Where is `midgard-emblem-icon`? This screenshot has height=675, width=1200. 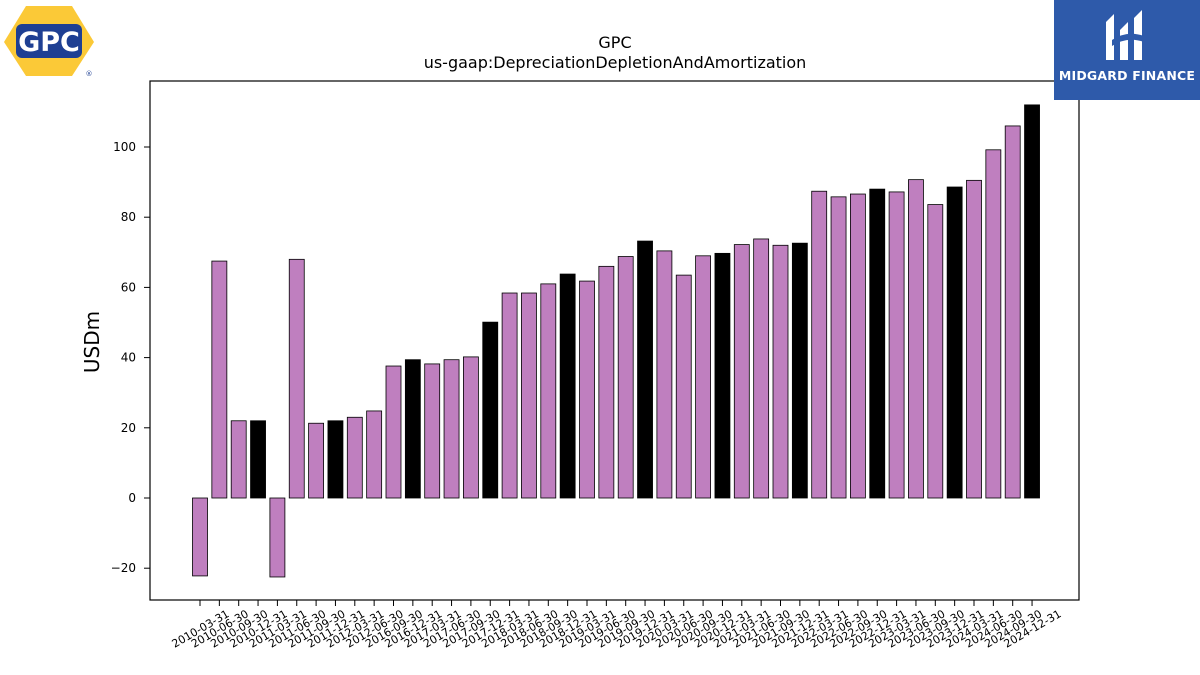
midgard-emblem-icon is located at coordinates (1125, 35).